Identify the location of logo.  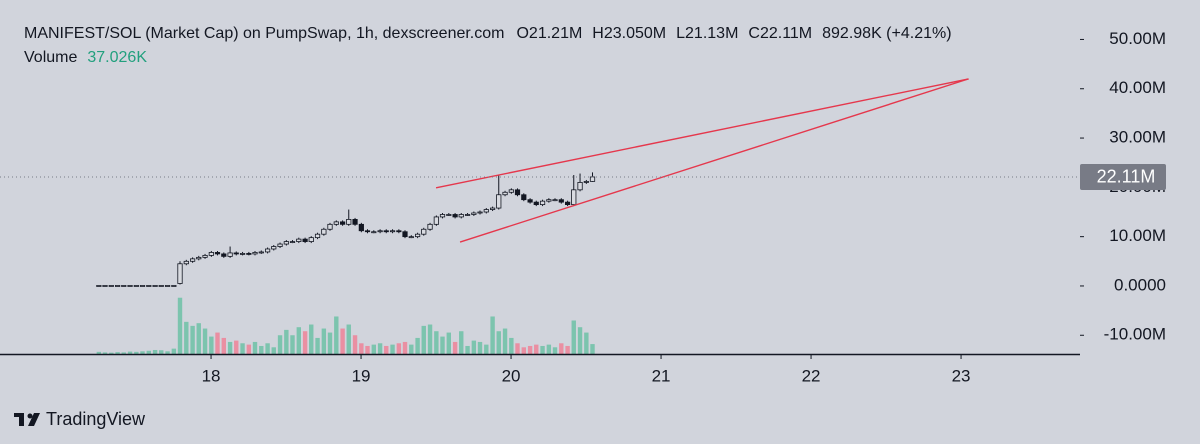
(27, 419).